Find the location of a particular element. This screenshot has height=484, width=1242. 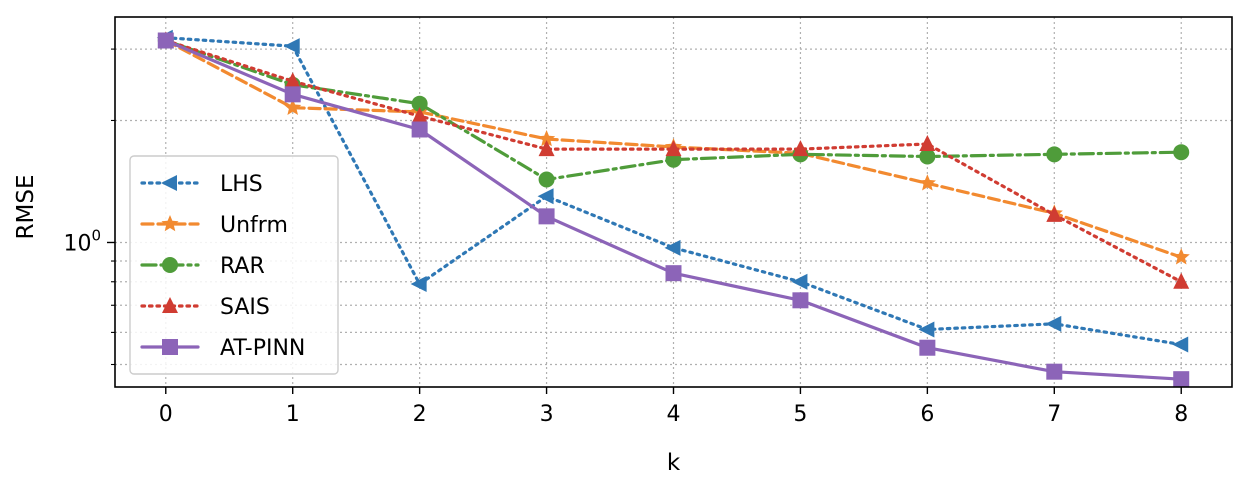

x-tick-label: 0 is located at coordinates (166, 414).